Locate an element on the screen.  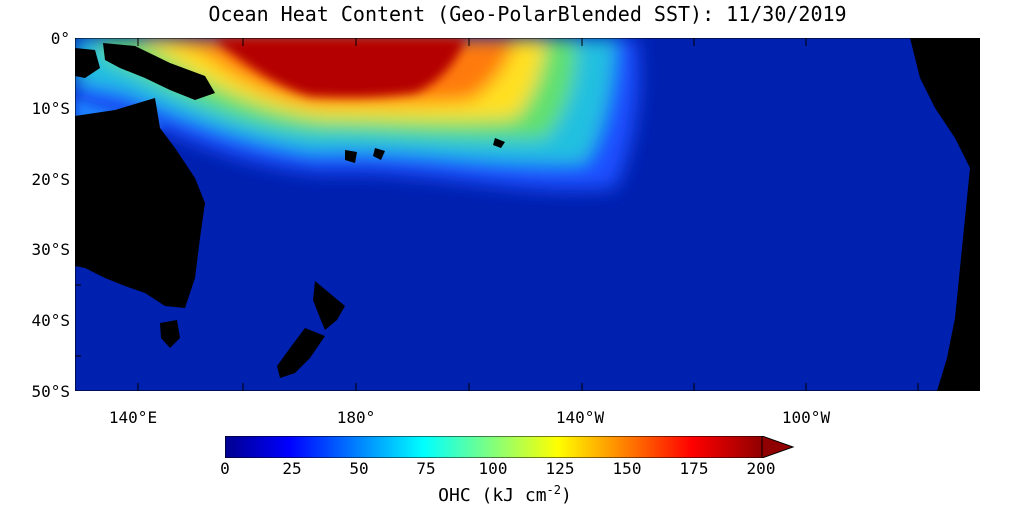
colorbar-tick-200: 200 is located at coordinates (761, 468).